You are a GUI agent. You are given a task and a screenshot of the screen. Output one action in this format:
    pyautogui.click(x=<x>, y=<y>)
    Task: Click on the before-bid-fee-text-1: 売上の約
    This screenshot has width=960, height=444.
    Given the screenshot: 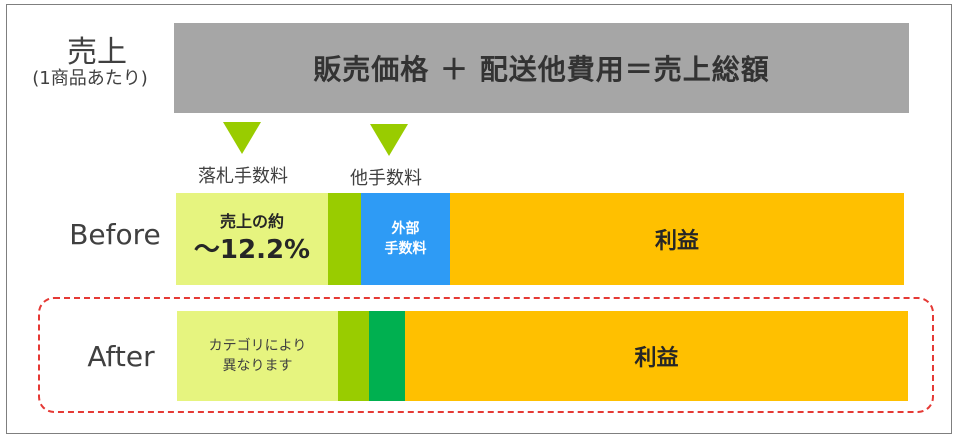 What is the action you would take?
    pyautogui.click(x=251, y=221)
    